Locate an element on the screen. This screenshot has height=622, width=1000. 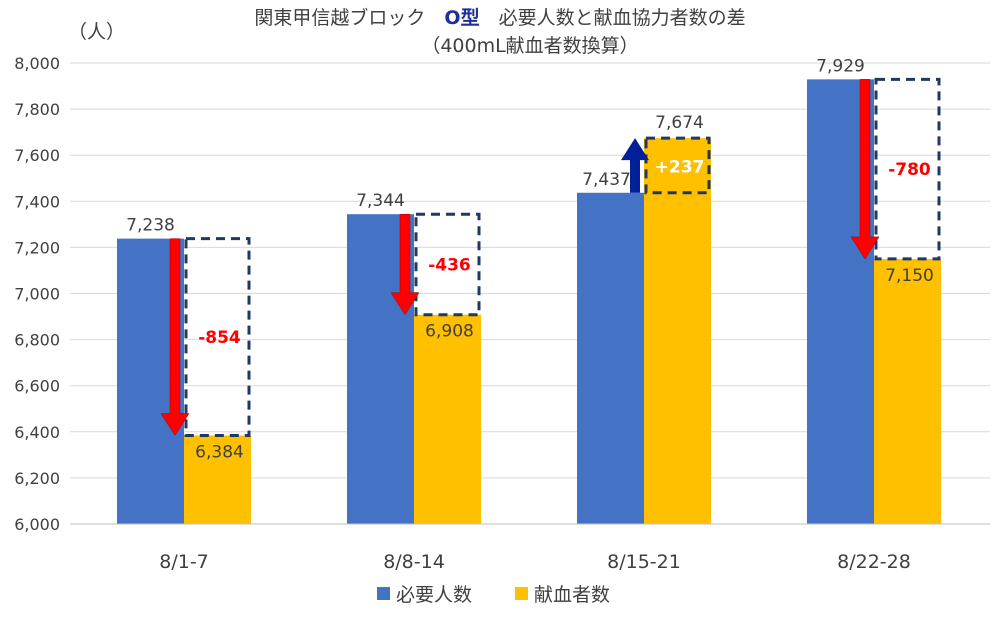
y-tick-label: 7,200 is located at coordinates (37, 247).